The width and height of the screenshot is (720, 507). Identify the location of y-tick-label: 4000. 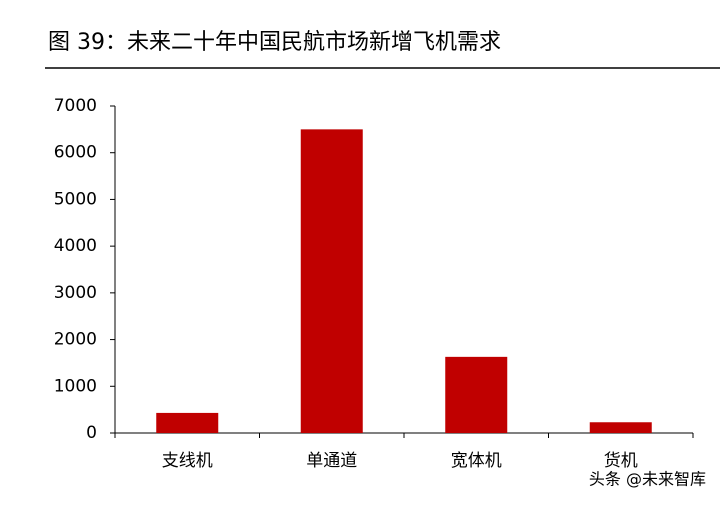
(75, 246).